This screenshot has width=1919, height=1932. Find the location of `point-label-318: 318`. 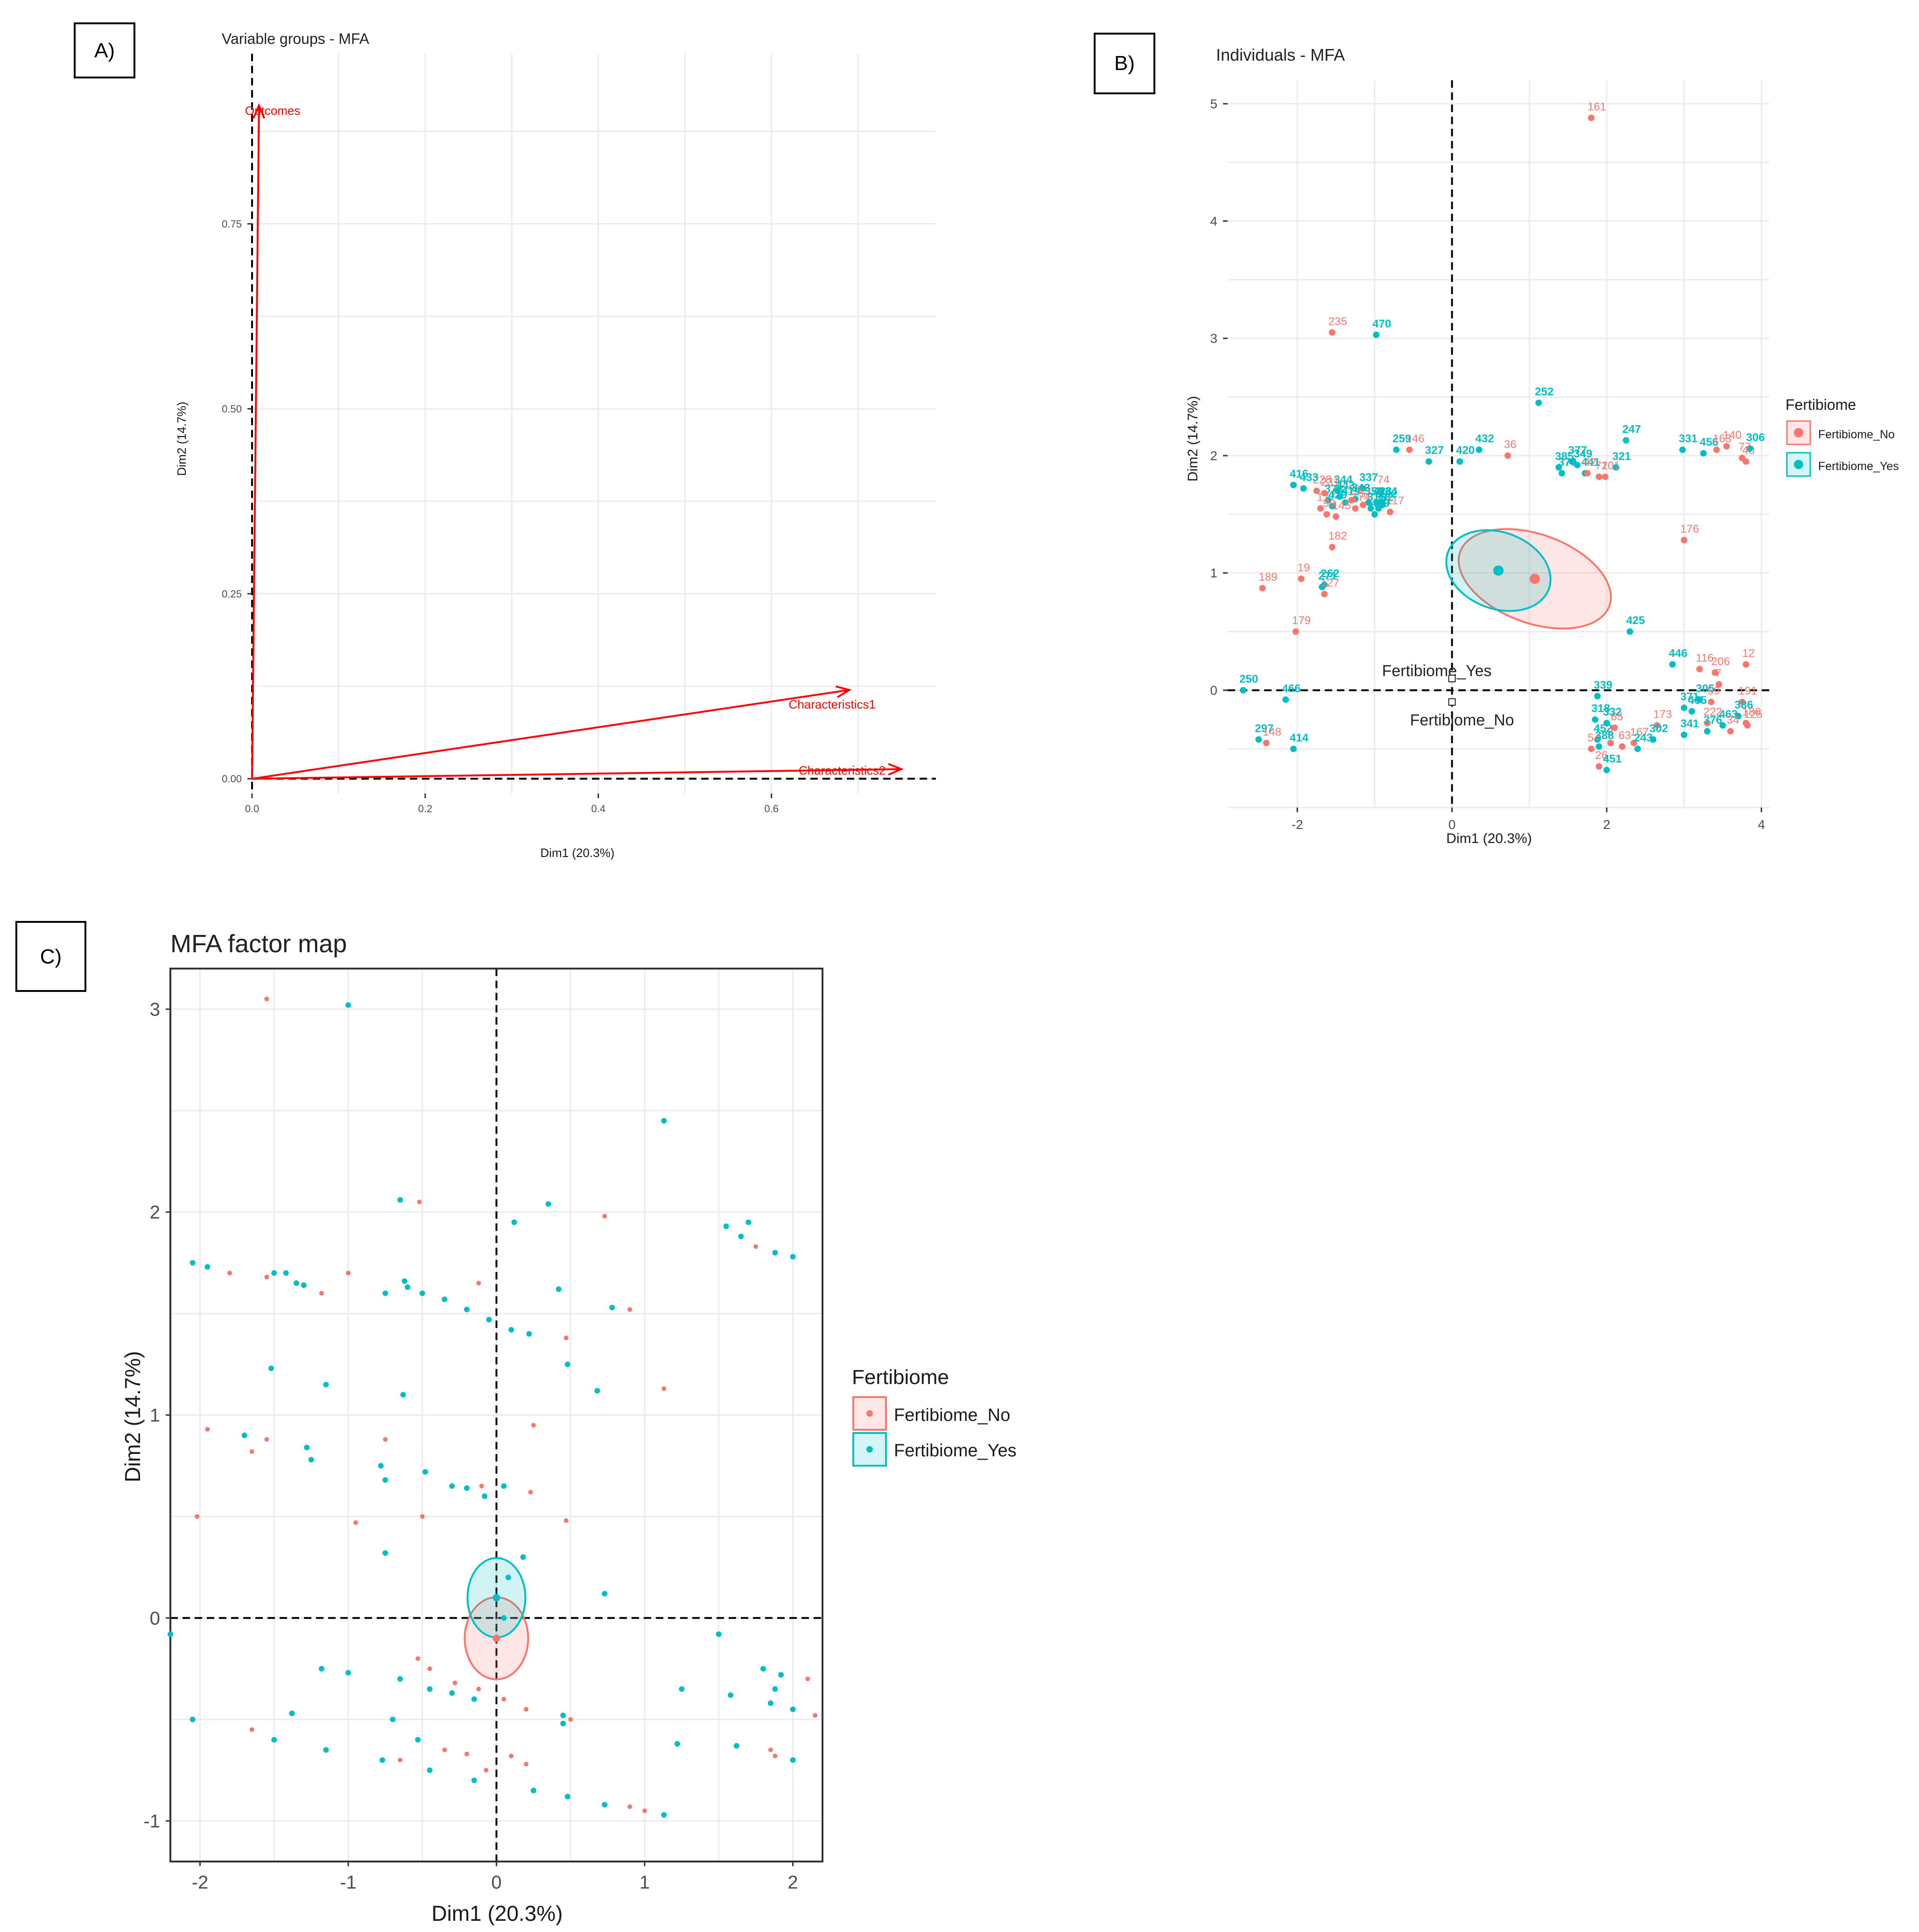

point-label-318: 318 is located at coordinates (1600, 709).